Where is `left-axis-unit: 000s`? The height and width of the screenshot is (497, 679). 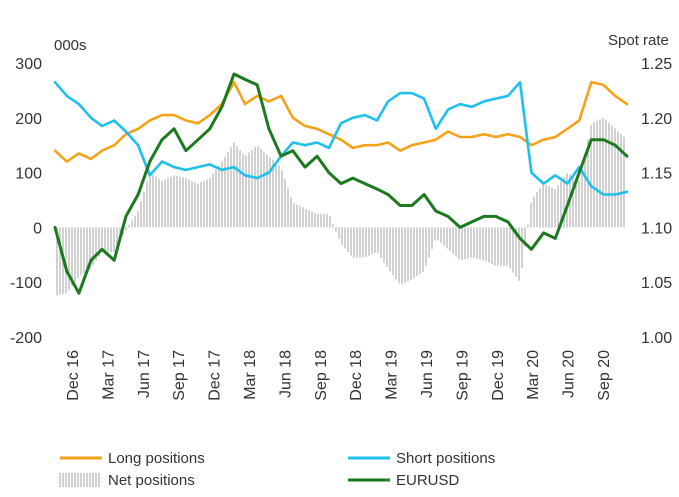 left-axis-unit: 000s is located at coordinates (70, 45).